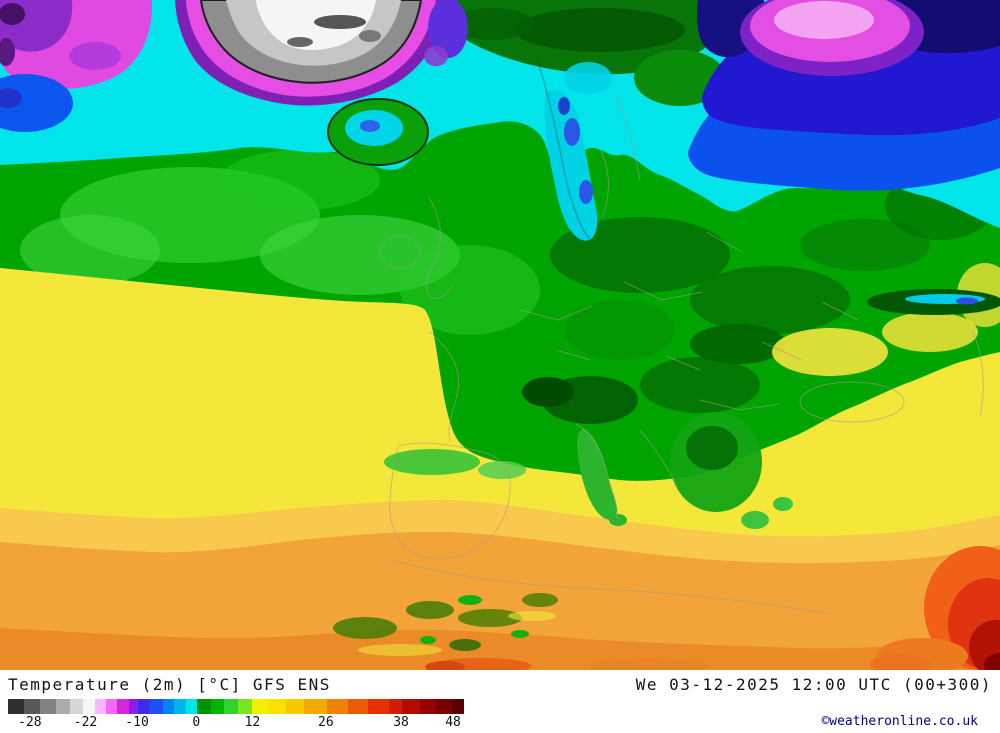  Describe the element at coordinates (712, 608) in the screenshot. I see `hot-spots-southeast` at that location.